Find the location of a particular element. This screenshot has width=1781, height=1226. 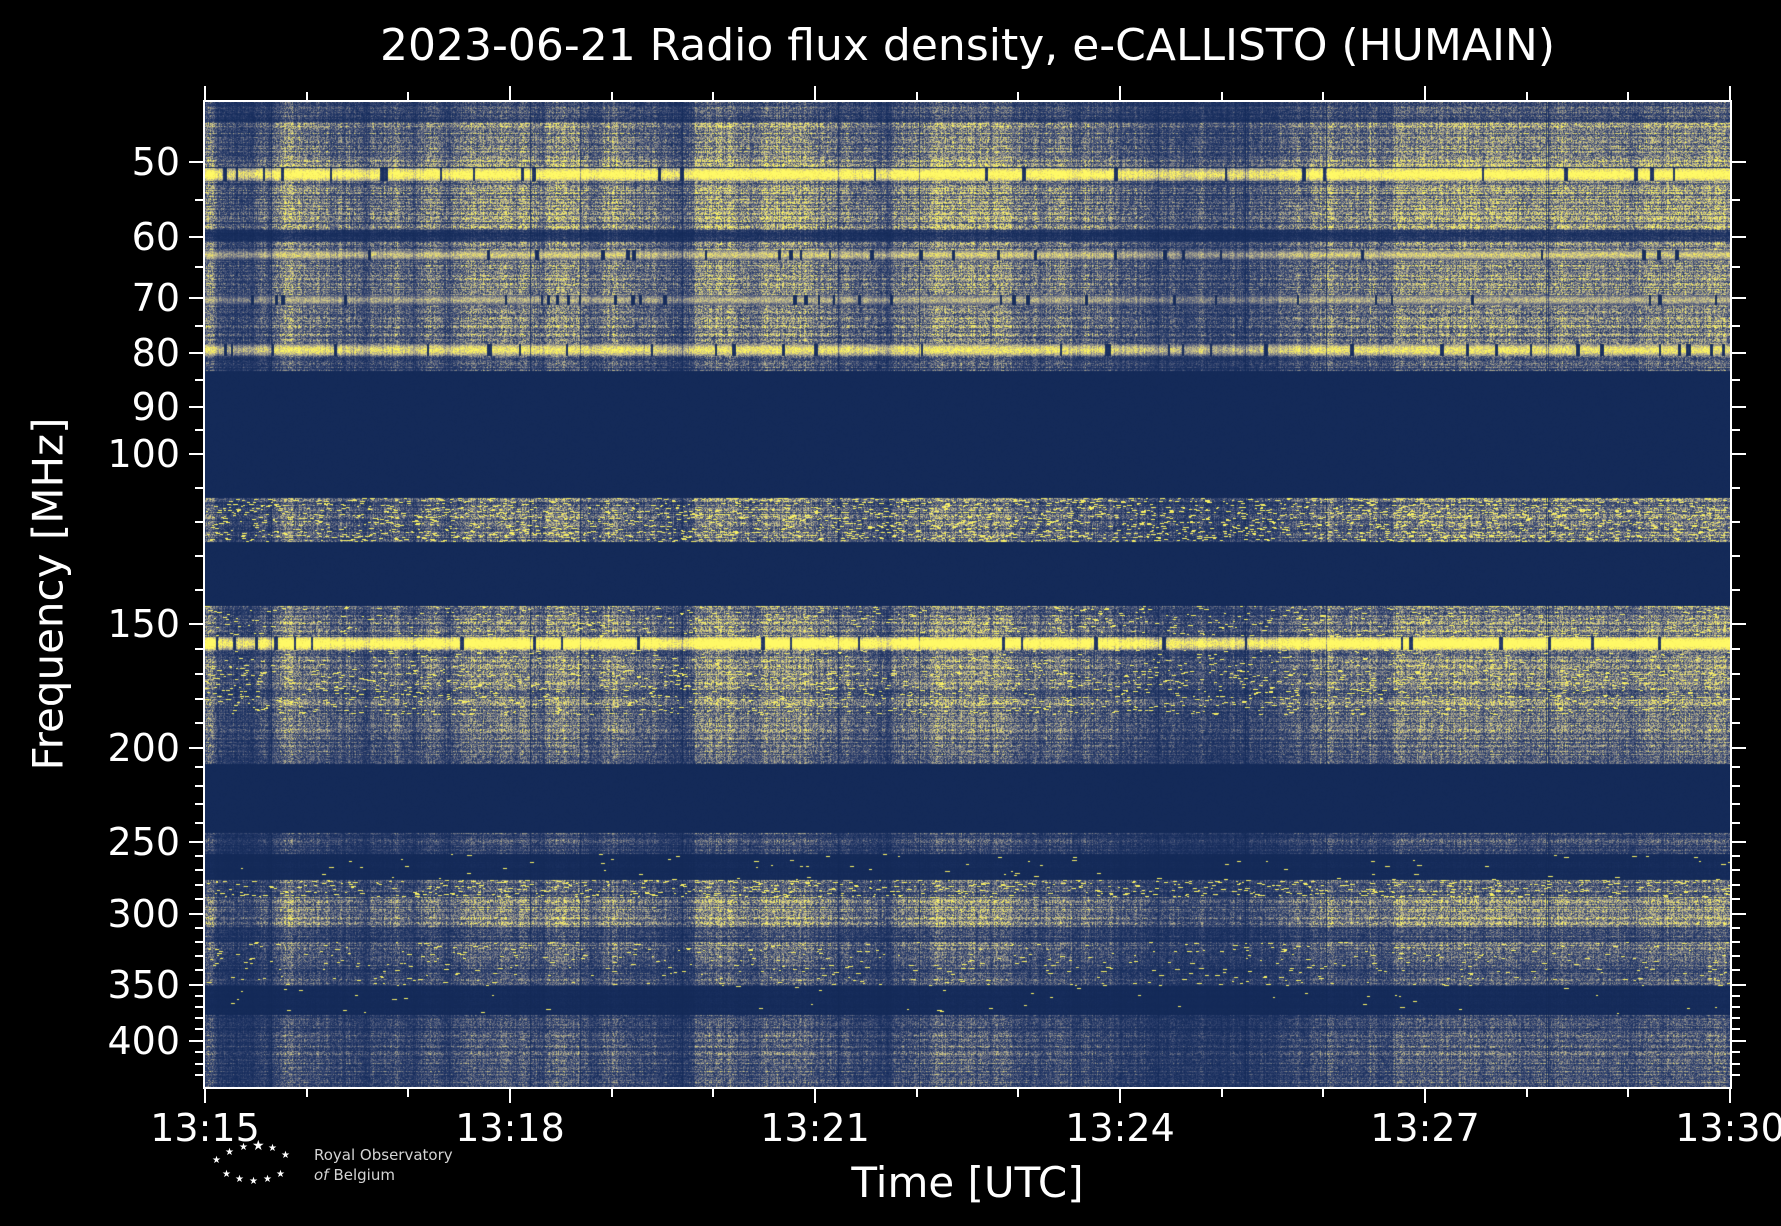

y-tick-label: 400 is located at coordinates (143, 1041).